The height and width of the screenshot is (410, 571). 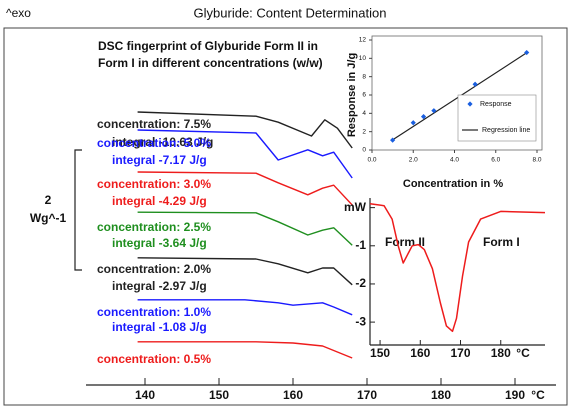 What do you see at coordinates (162, 142) in the screenshot?
I see `integral-label: integral -10.63 J/g` at bounding box center [162, 142].